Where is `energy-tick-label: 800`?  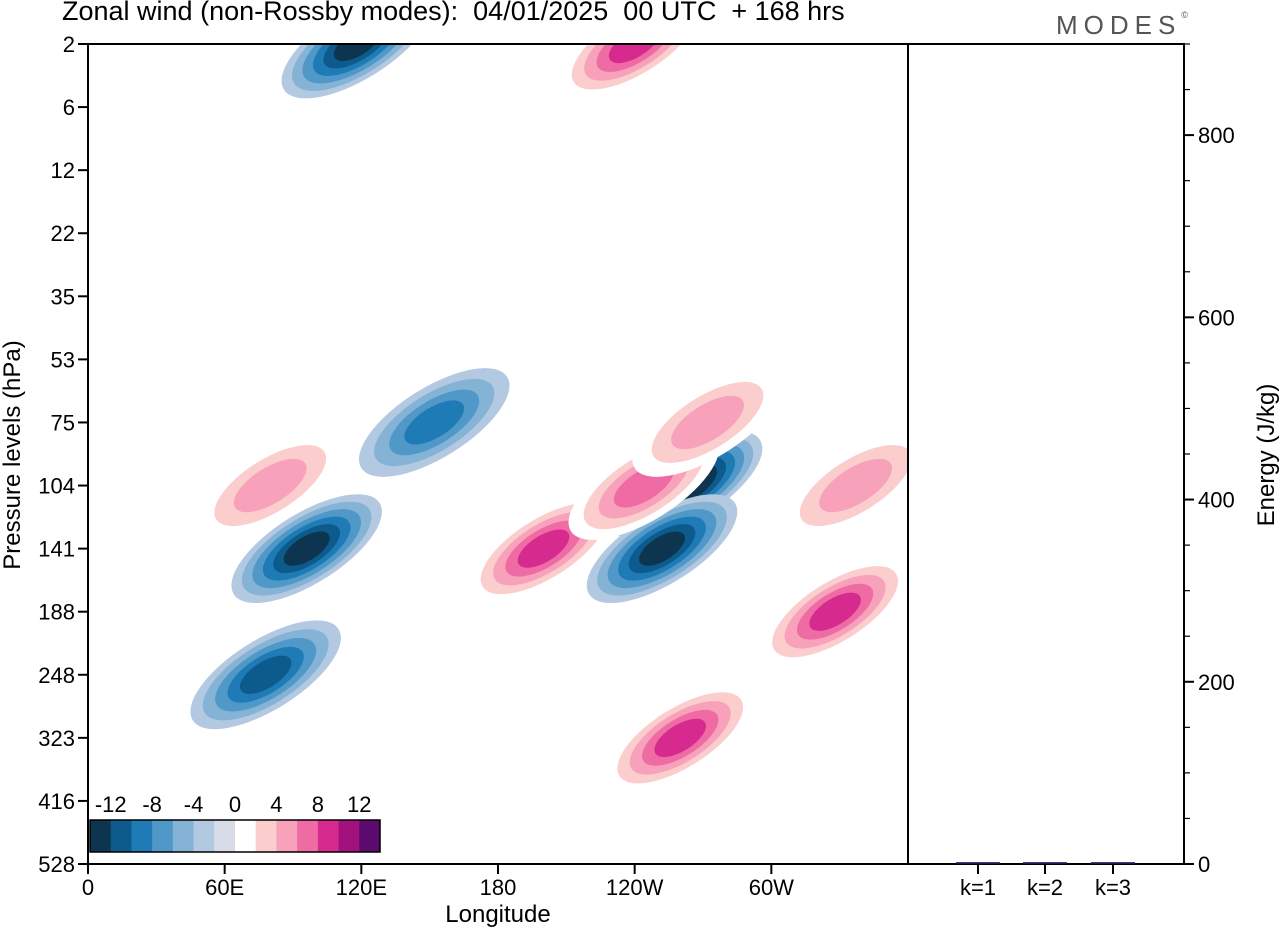
energy-tick-label: 800 is located at coordinates (1216, 135).